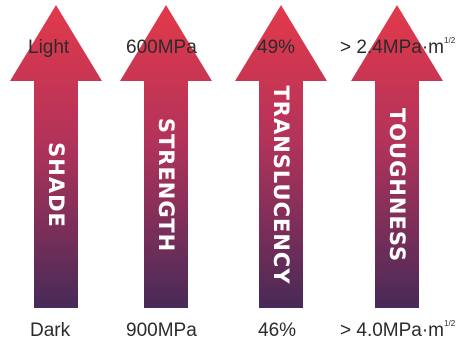 The width and height of the screenshot is (462, 344). I want to click on translucency-bottom-value: 46%, so click(277, 330).